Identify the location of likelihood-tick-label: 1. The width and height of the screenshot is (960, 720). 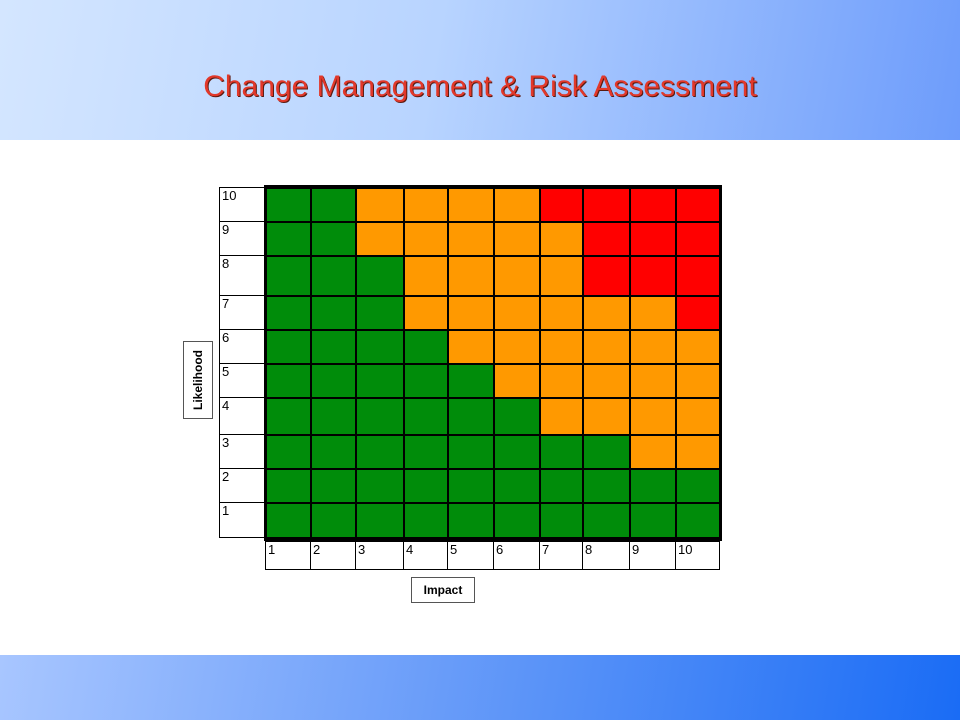
(242, 520).